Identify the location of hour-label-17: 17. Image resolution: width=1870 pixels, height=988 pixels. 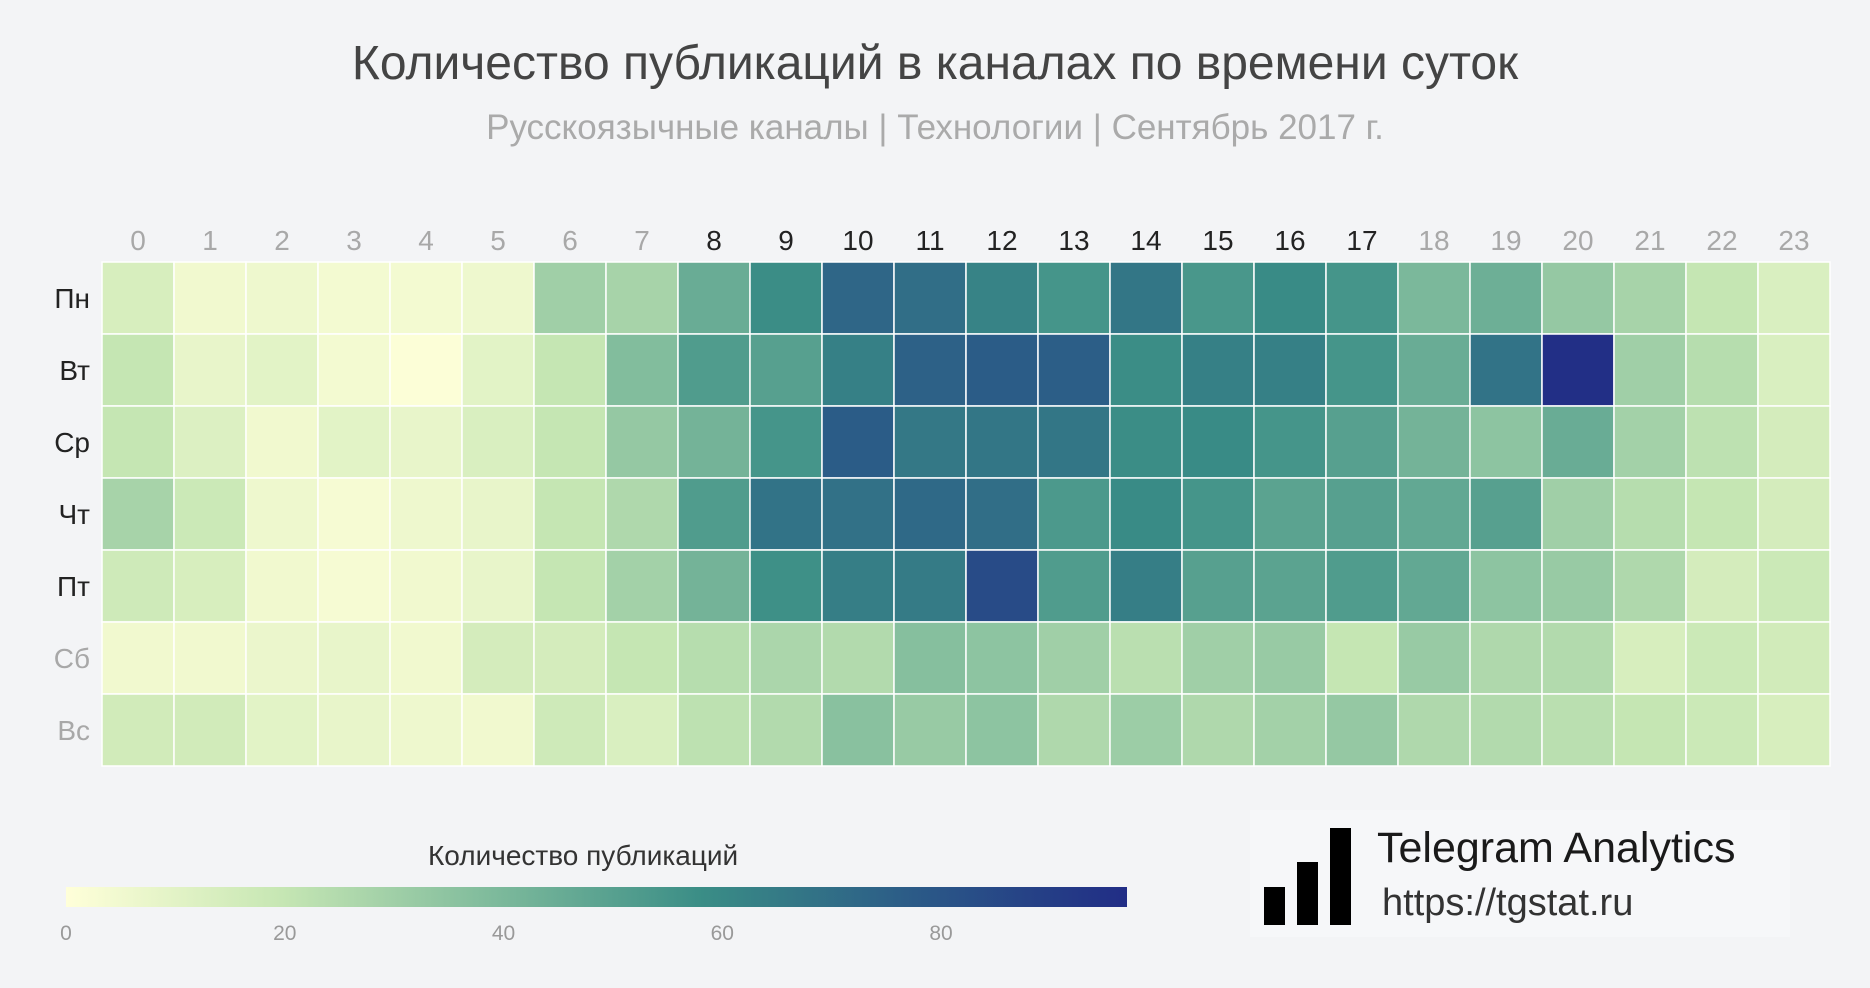
(1361, 240).